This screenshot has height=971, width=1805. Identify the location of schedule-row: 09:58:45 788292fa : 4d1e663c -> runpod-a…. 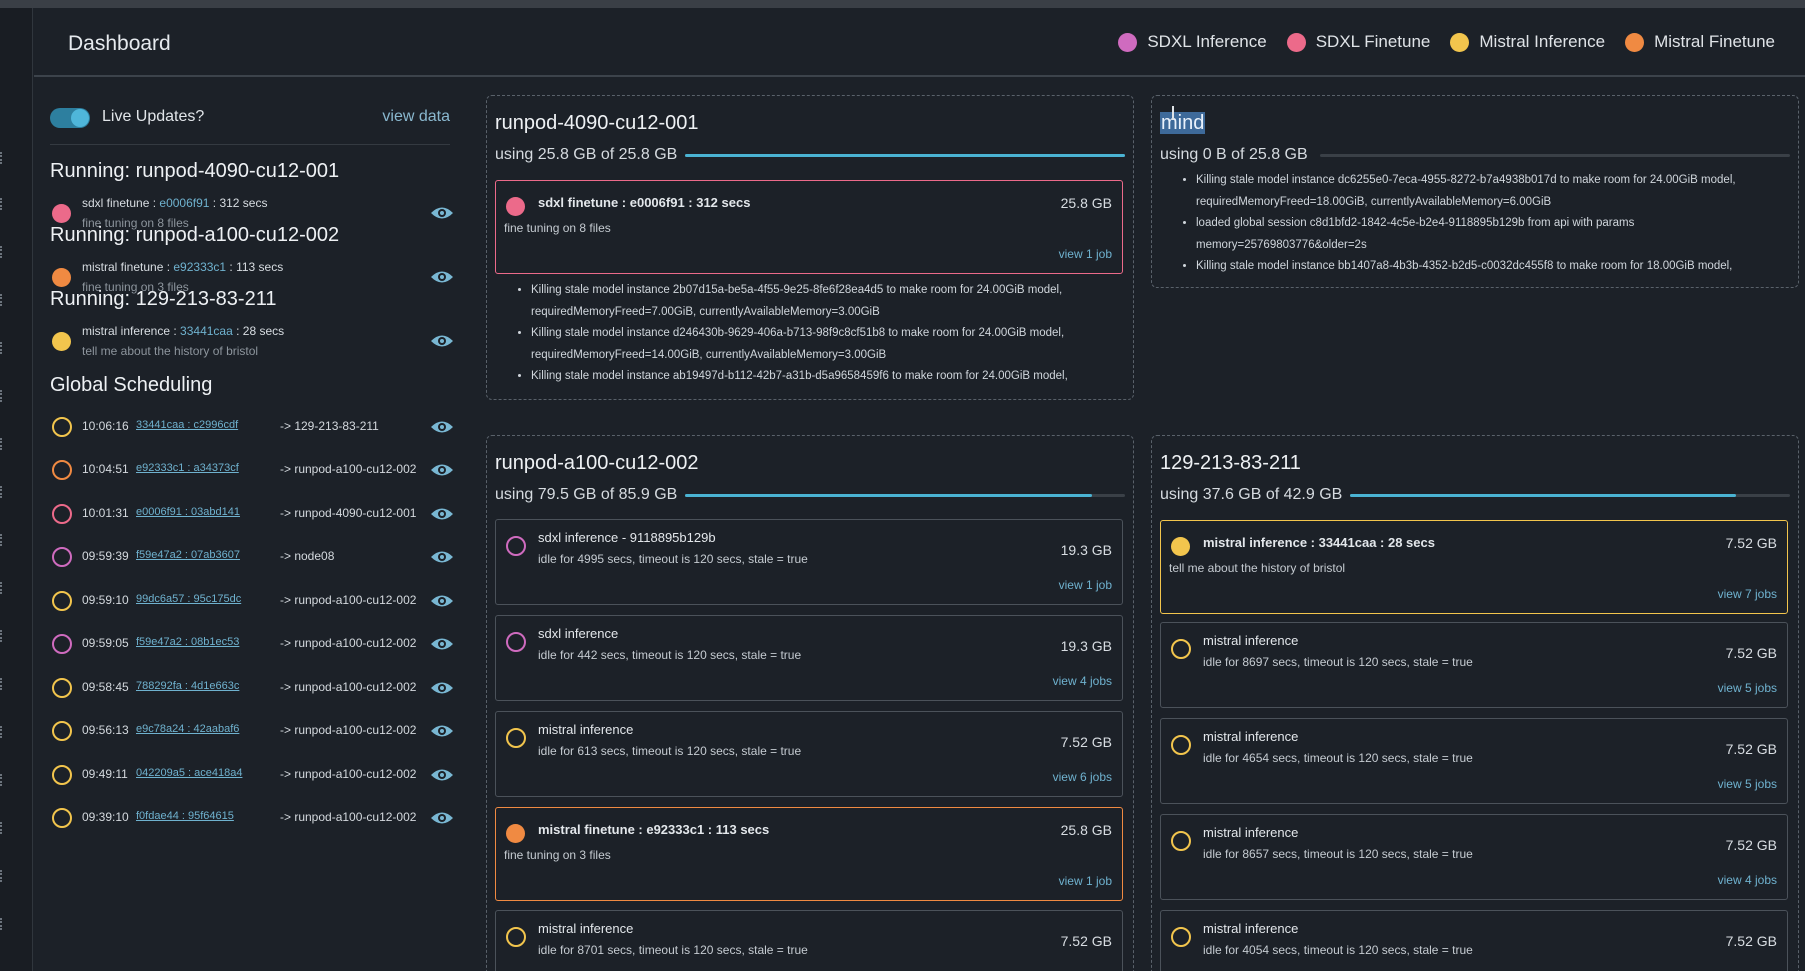
(251, 689).